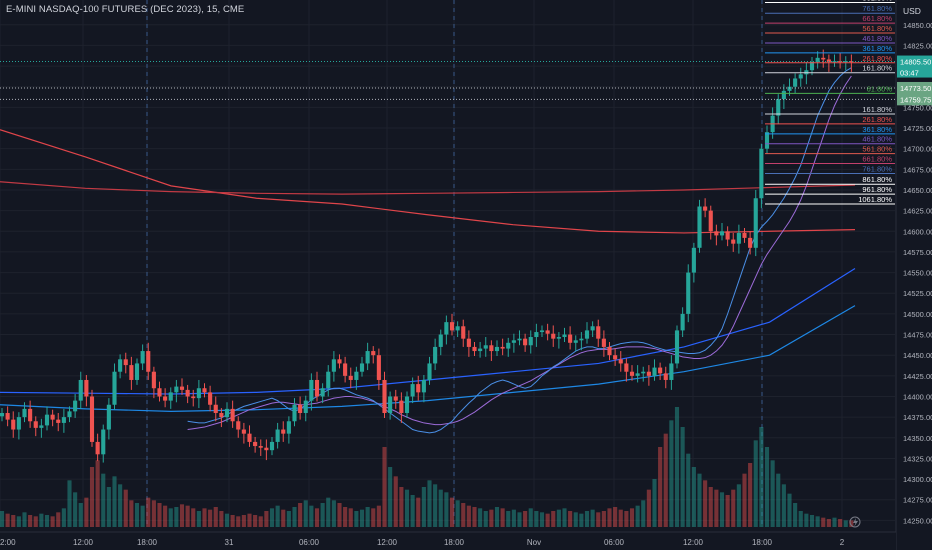 This screenshot has height=550, width=932. I want to click on price-tick-label: 14400.00, so click(917, 396).